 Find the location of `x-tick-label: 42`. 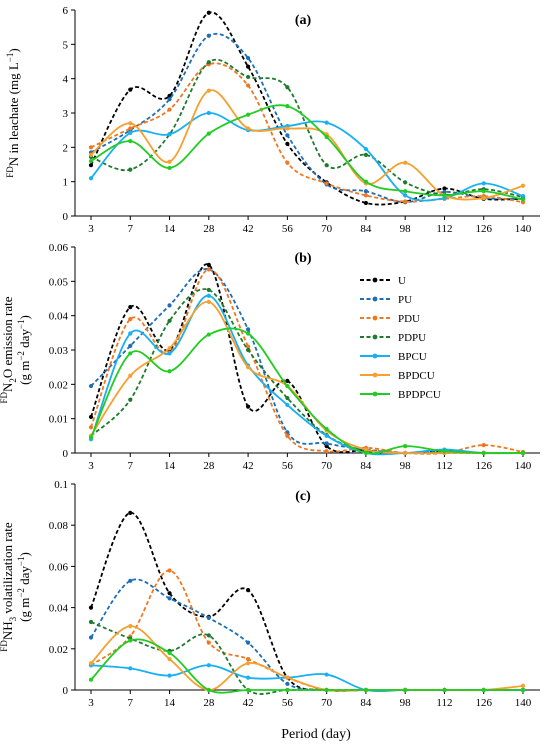

x-tick-label: 42 is located at coordinates (248, 703).